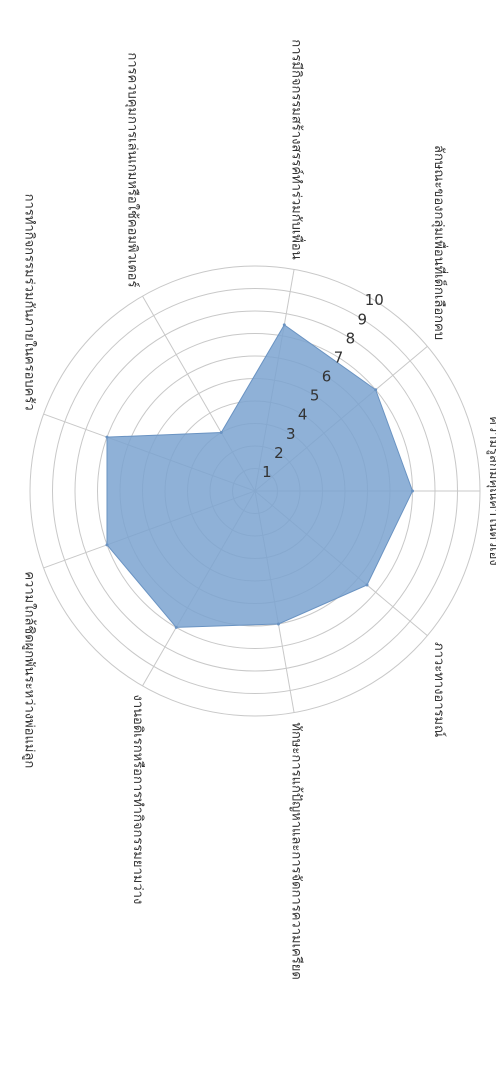 Image resolution: width=496 pixels, height=1067 pixels. Describe the element at coordinates (303, 415) in the screenshot. I see `tick-label-4: 4` at that location.